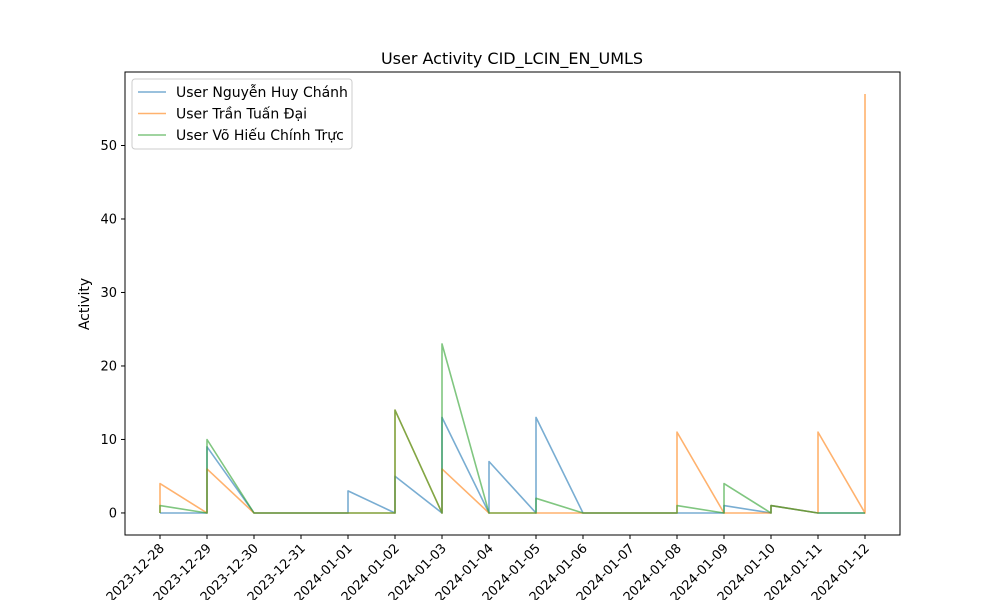 This screenshot has height=600, width=1000. What do you see at coordinates (260, 135) in the screenshot?
I see `legend-label: User Võ Hiếu Chính Trực` at bounding box center [260, 135].